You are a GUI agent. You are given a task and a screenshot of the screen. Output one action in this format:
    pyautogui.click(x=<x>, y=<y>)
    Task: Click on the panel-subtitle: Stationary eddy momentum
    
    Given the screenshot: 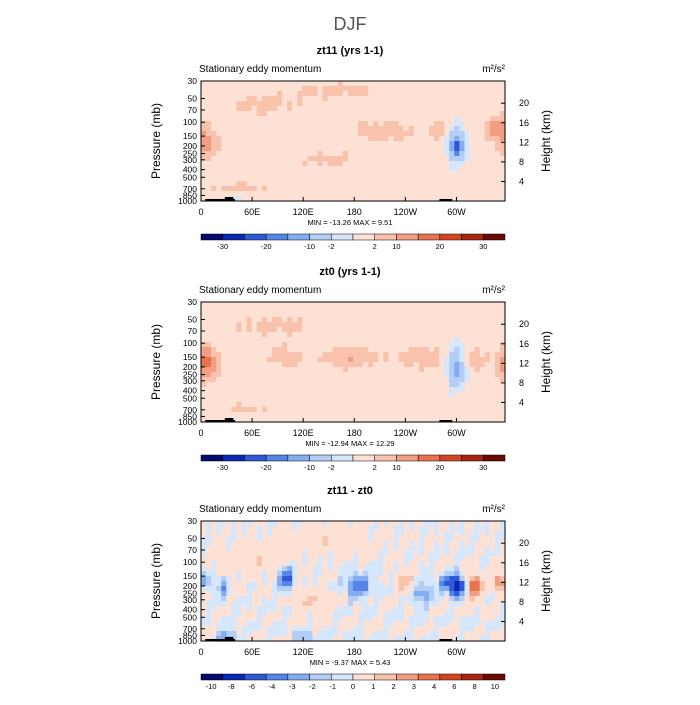 What is the action you would take?
    pyautogui.click(x=260, y=69)
    